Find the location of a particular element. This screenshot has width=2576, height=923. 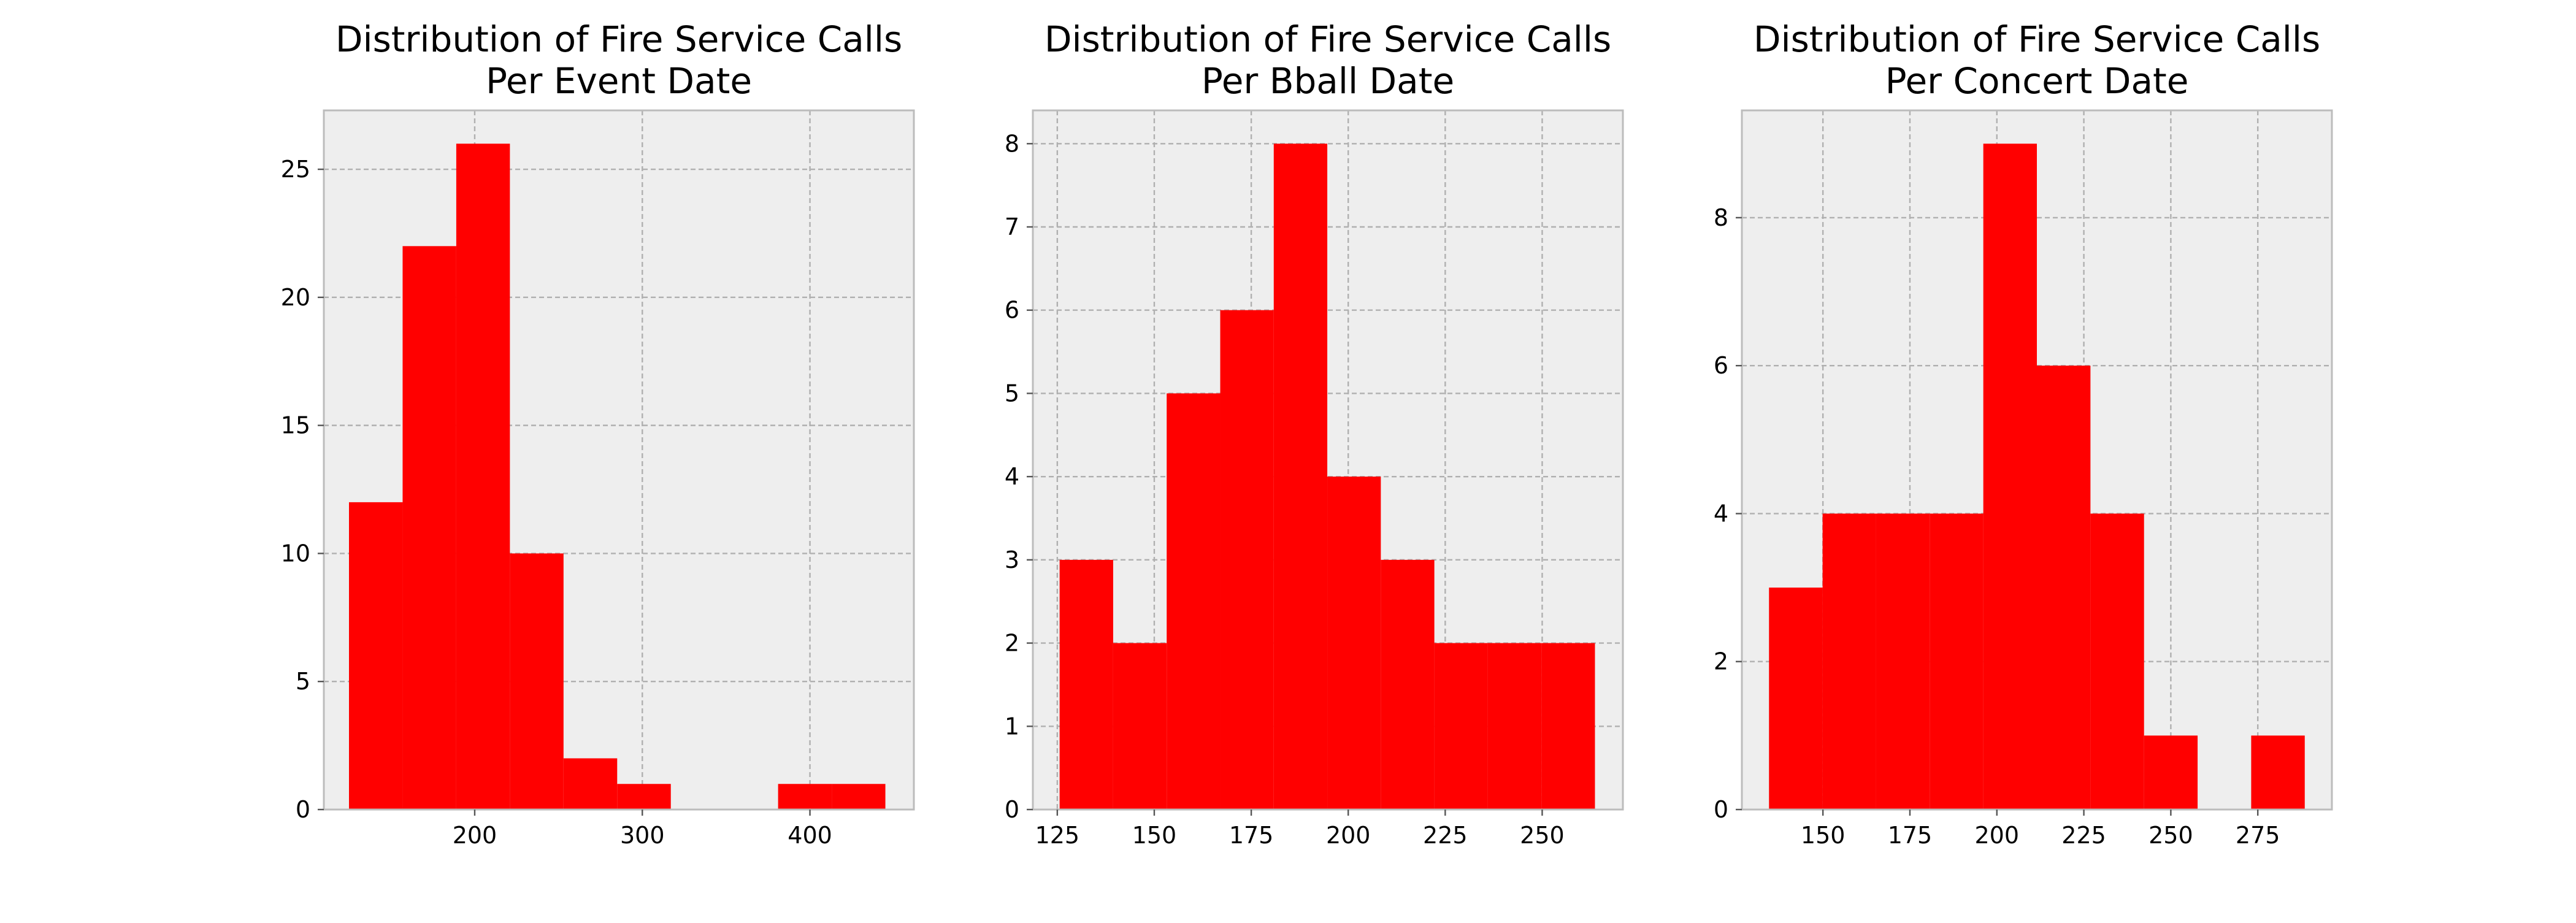

chart-title-line: Per Event Date is located at coordinates (619, 81).